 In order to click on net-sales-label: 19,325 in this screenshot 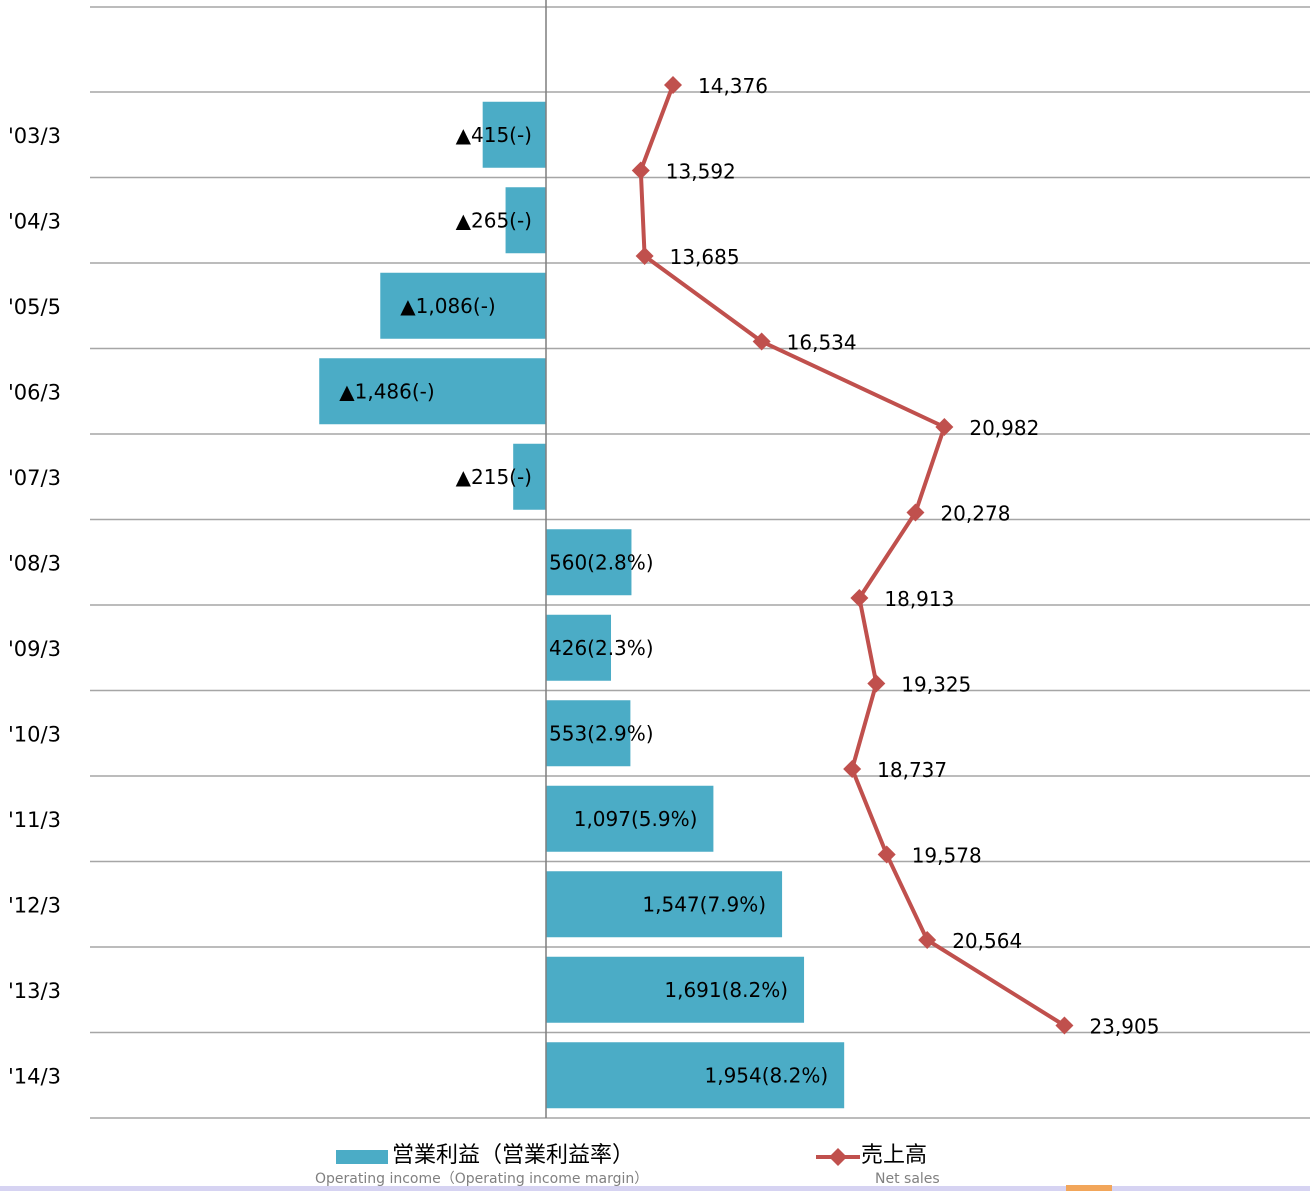, I will do `click(936, 685)`.